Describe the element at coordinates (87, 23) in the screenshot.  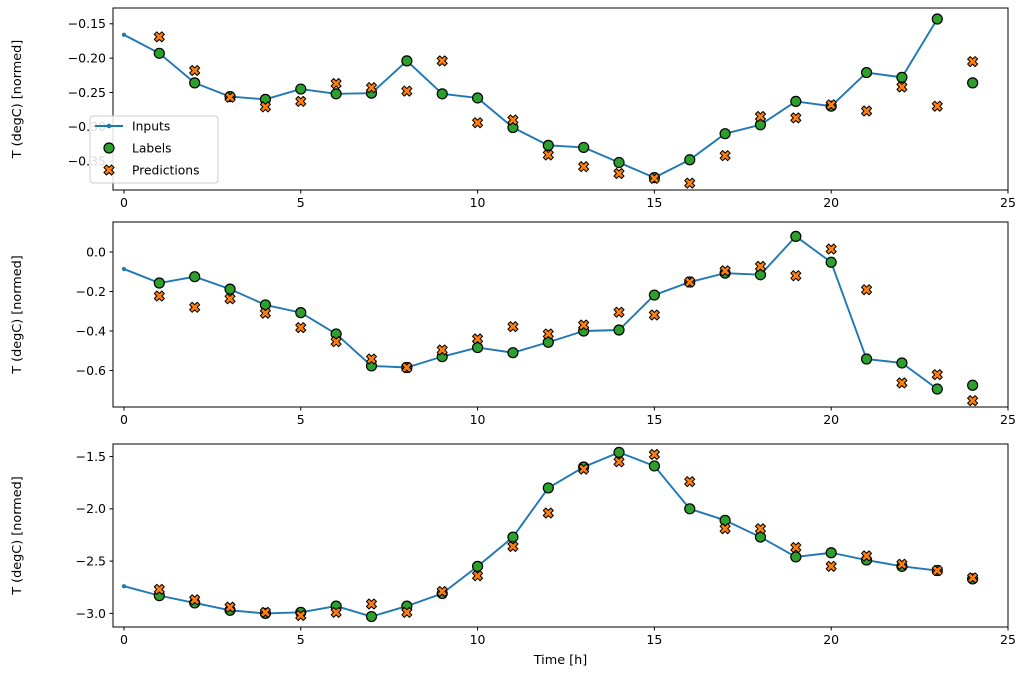
I see `y-tick-label: −0.15` at that location.